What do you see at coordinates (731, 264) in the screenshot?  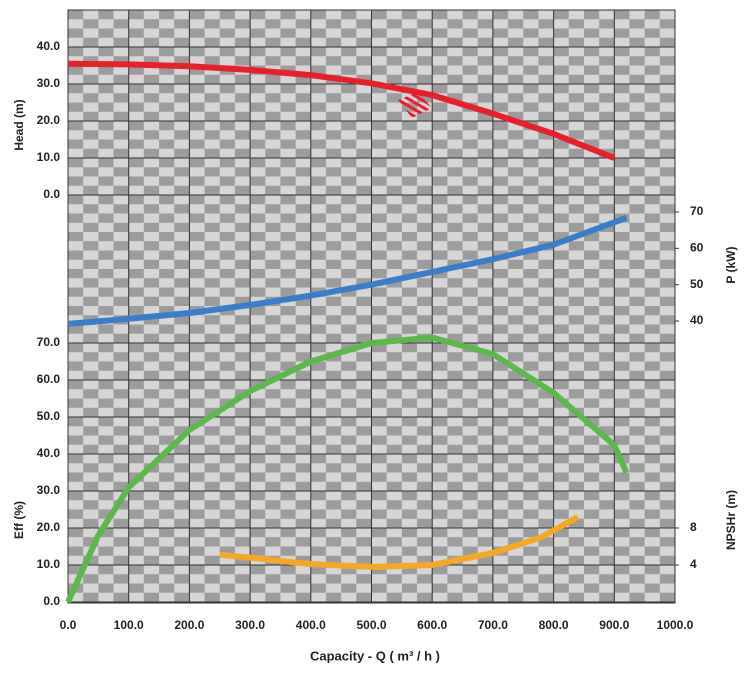 I see `power-axis-label: P (kW)` at bounding box center [731, 264].